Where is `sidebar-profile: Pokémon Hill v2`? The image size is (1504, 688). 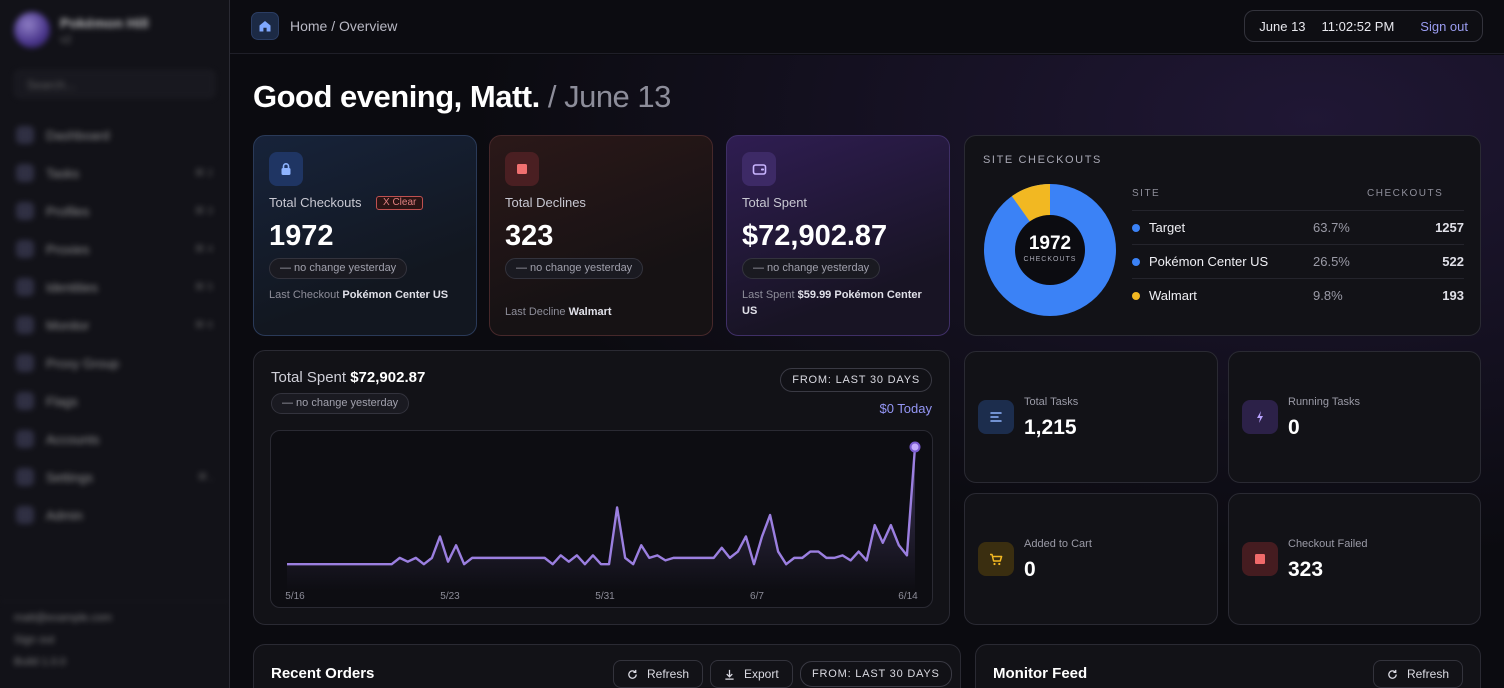
sidebar-profile: Pokémon Hill v2 is located at coordinates (114, 30).